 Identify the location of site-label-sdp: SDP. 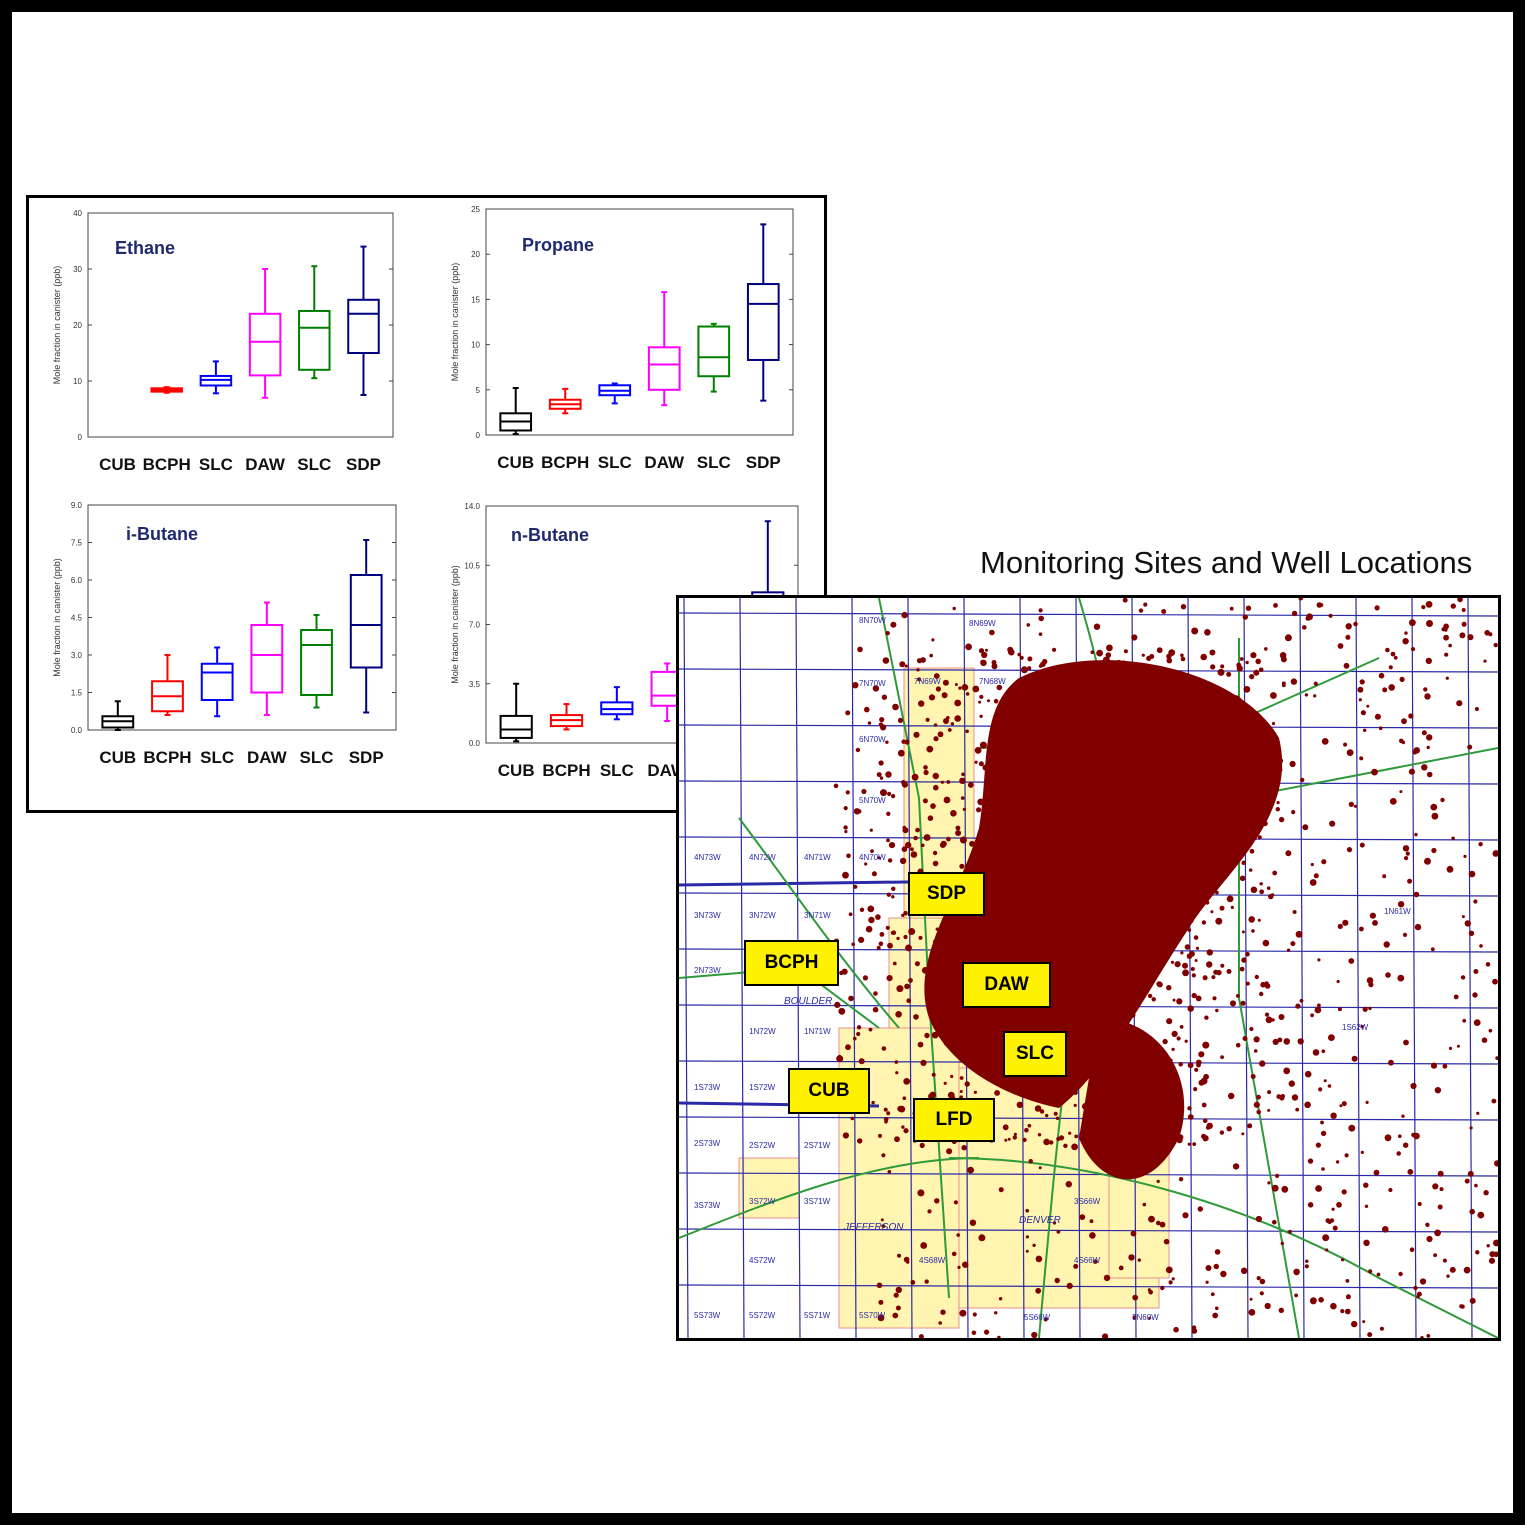
(946, 894).